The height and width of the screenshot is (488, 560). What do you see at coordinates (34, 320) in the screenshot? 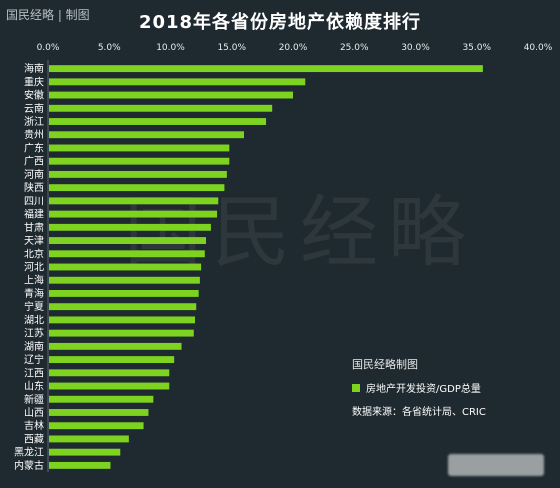
I see `category-label: 湖北` at bounding box center [34, 320].